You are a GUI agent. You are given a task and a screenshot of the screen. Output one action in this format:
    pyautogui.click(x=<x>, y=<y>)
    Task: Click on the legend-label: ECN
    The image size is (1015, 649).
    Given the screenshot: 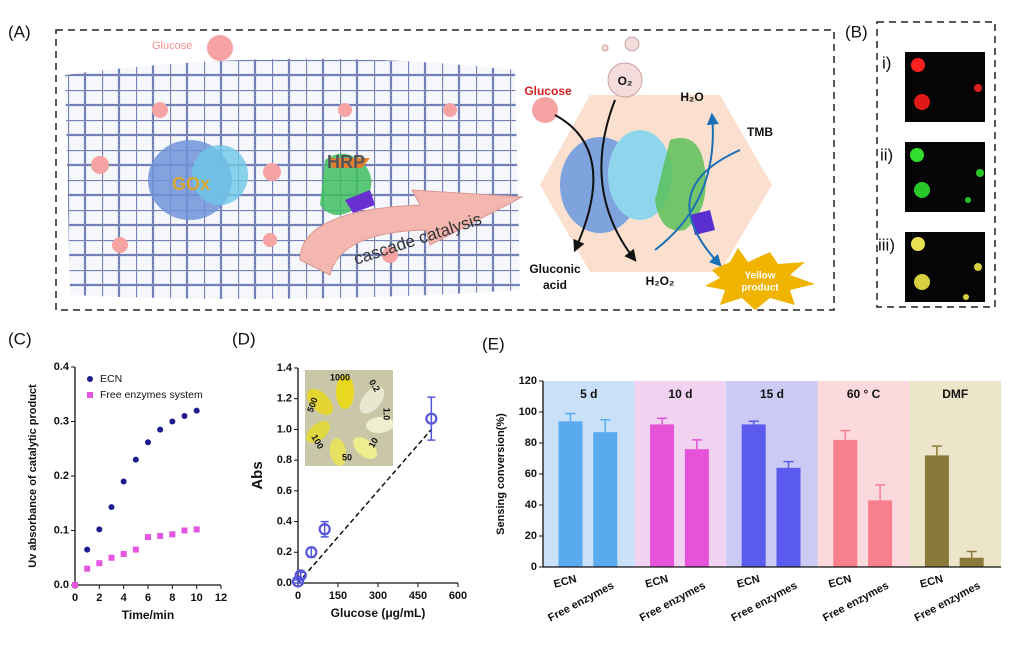 What is the action you would take?
    pyautogui.click(x=111, y=379)
    